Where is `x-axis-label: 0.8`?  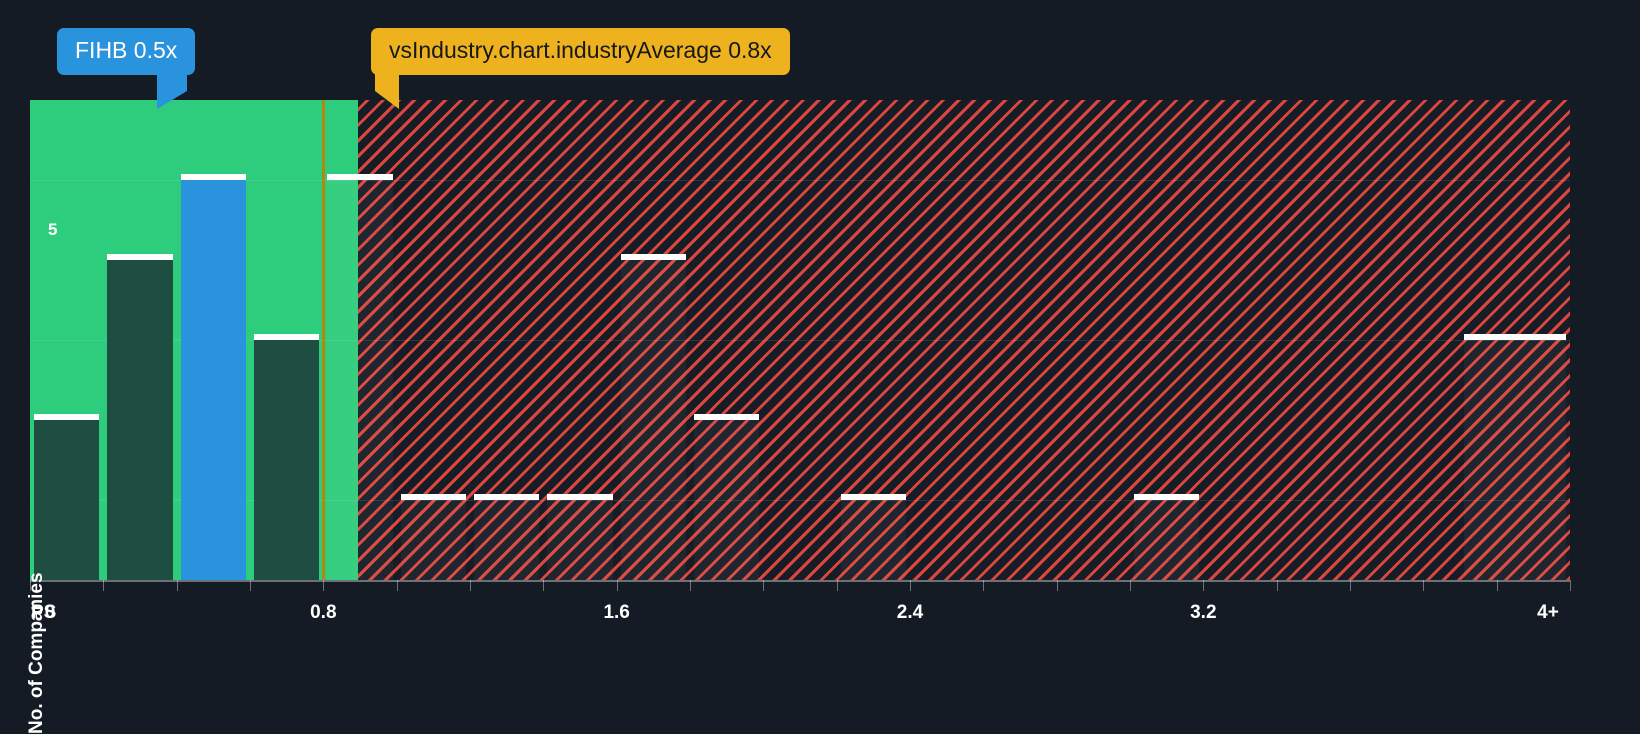
x-axis-label: 0.8 is located at coordinates (323, 612).